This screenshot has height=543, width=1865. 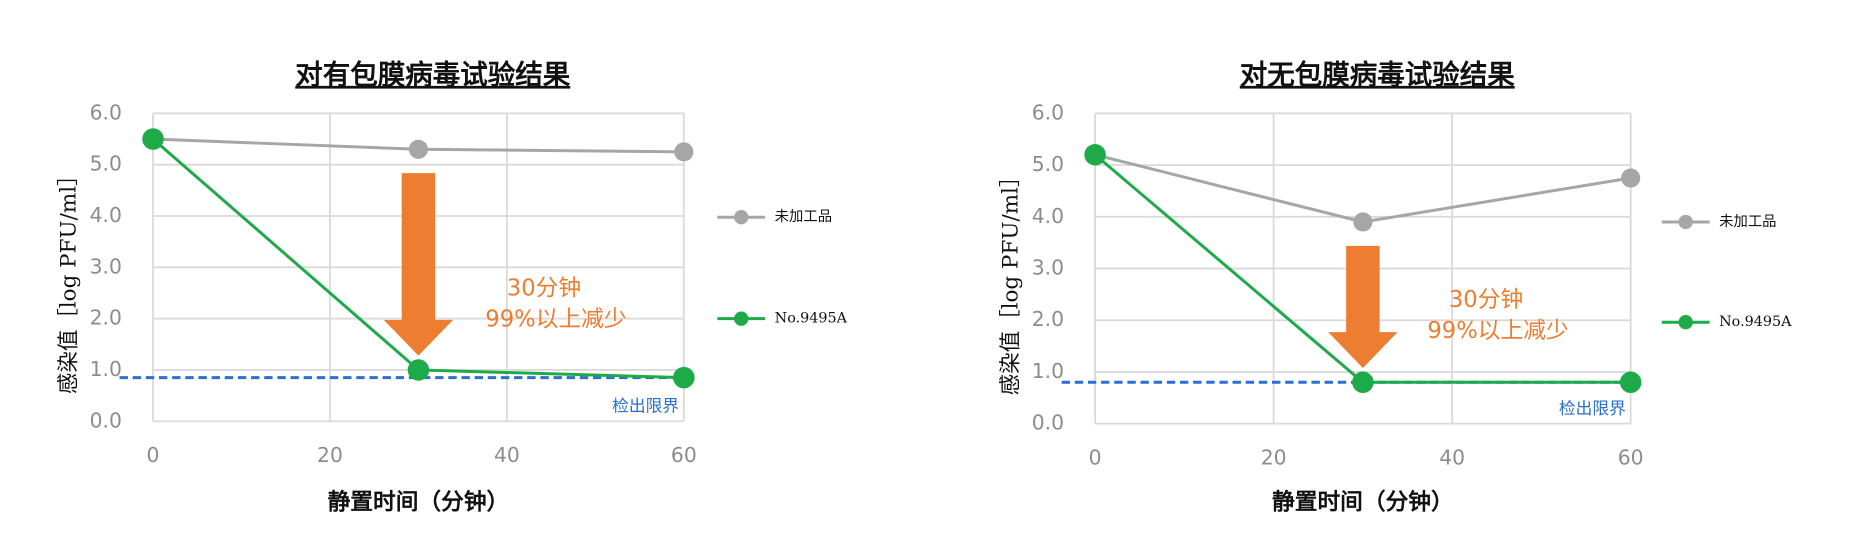 What do you see at coordinates (1377, 75) in the screenshot?
I see `chart-title: 对无包膜病毒试验结果` at bounding box center [1377, 75].